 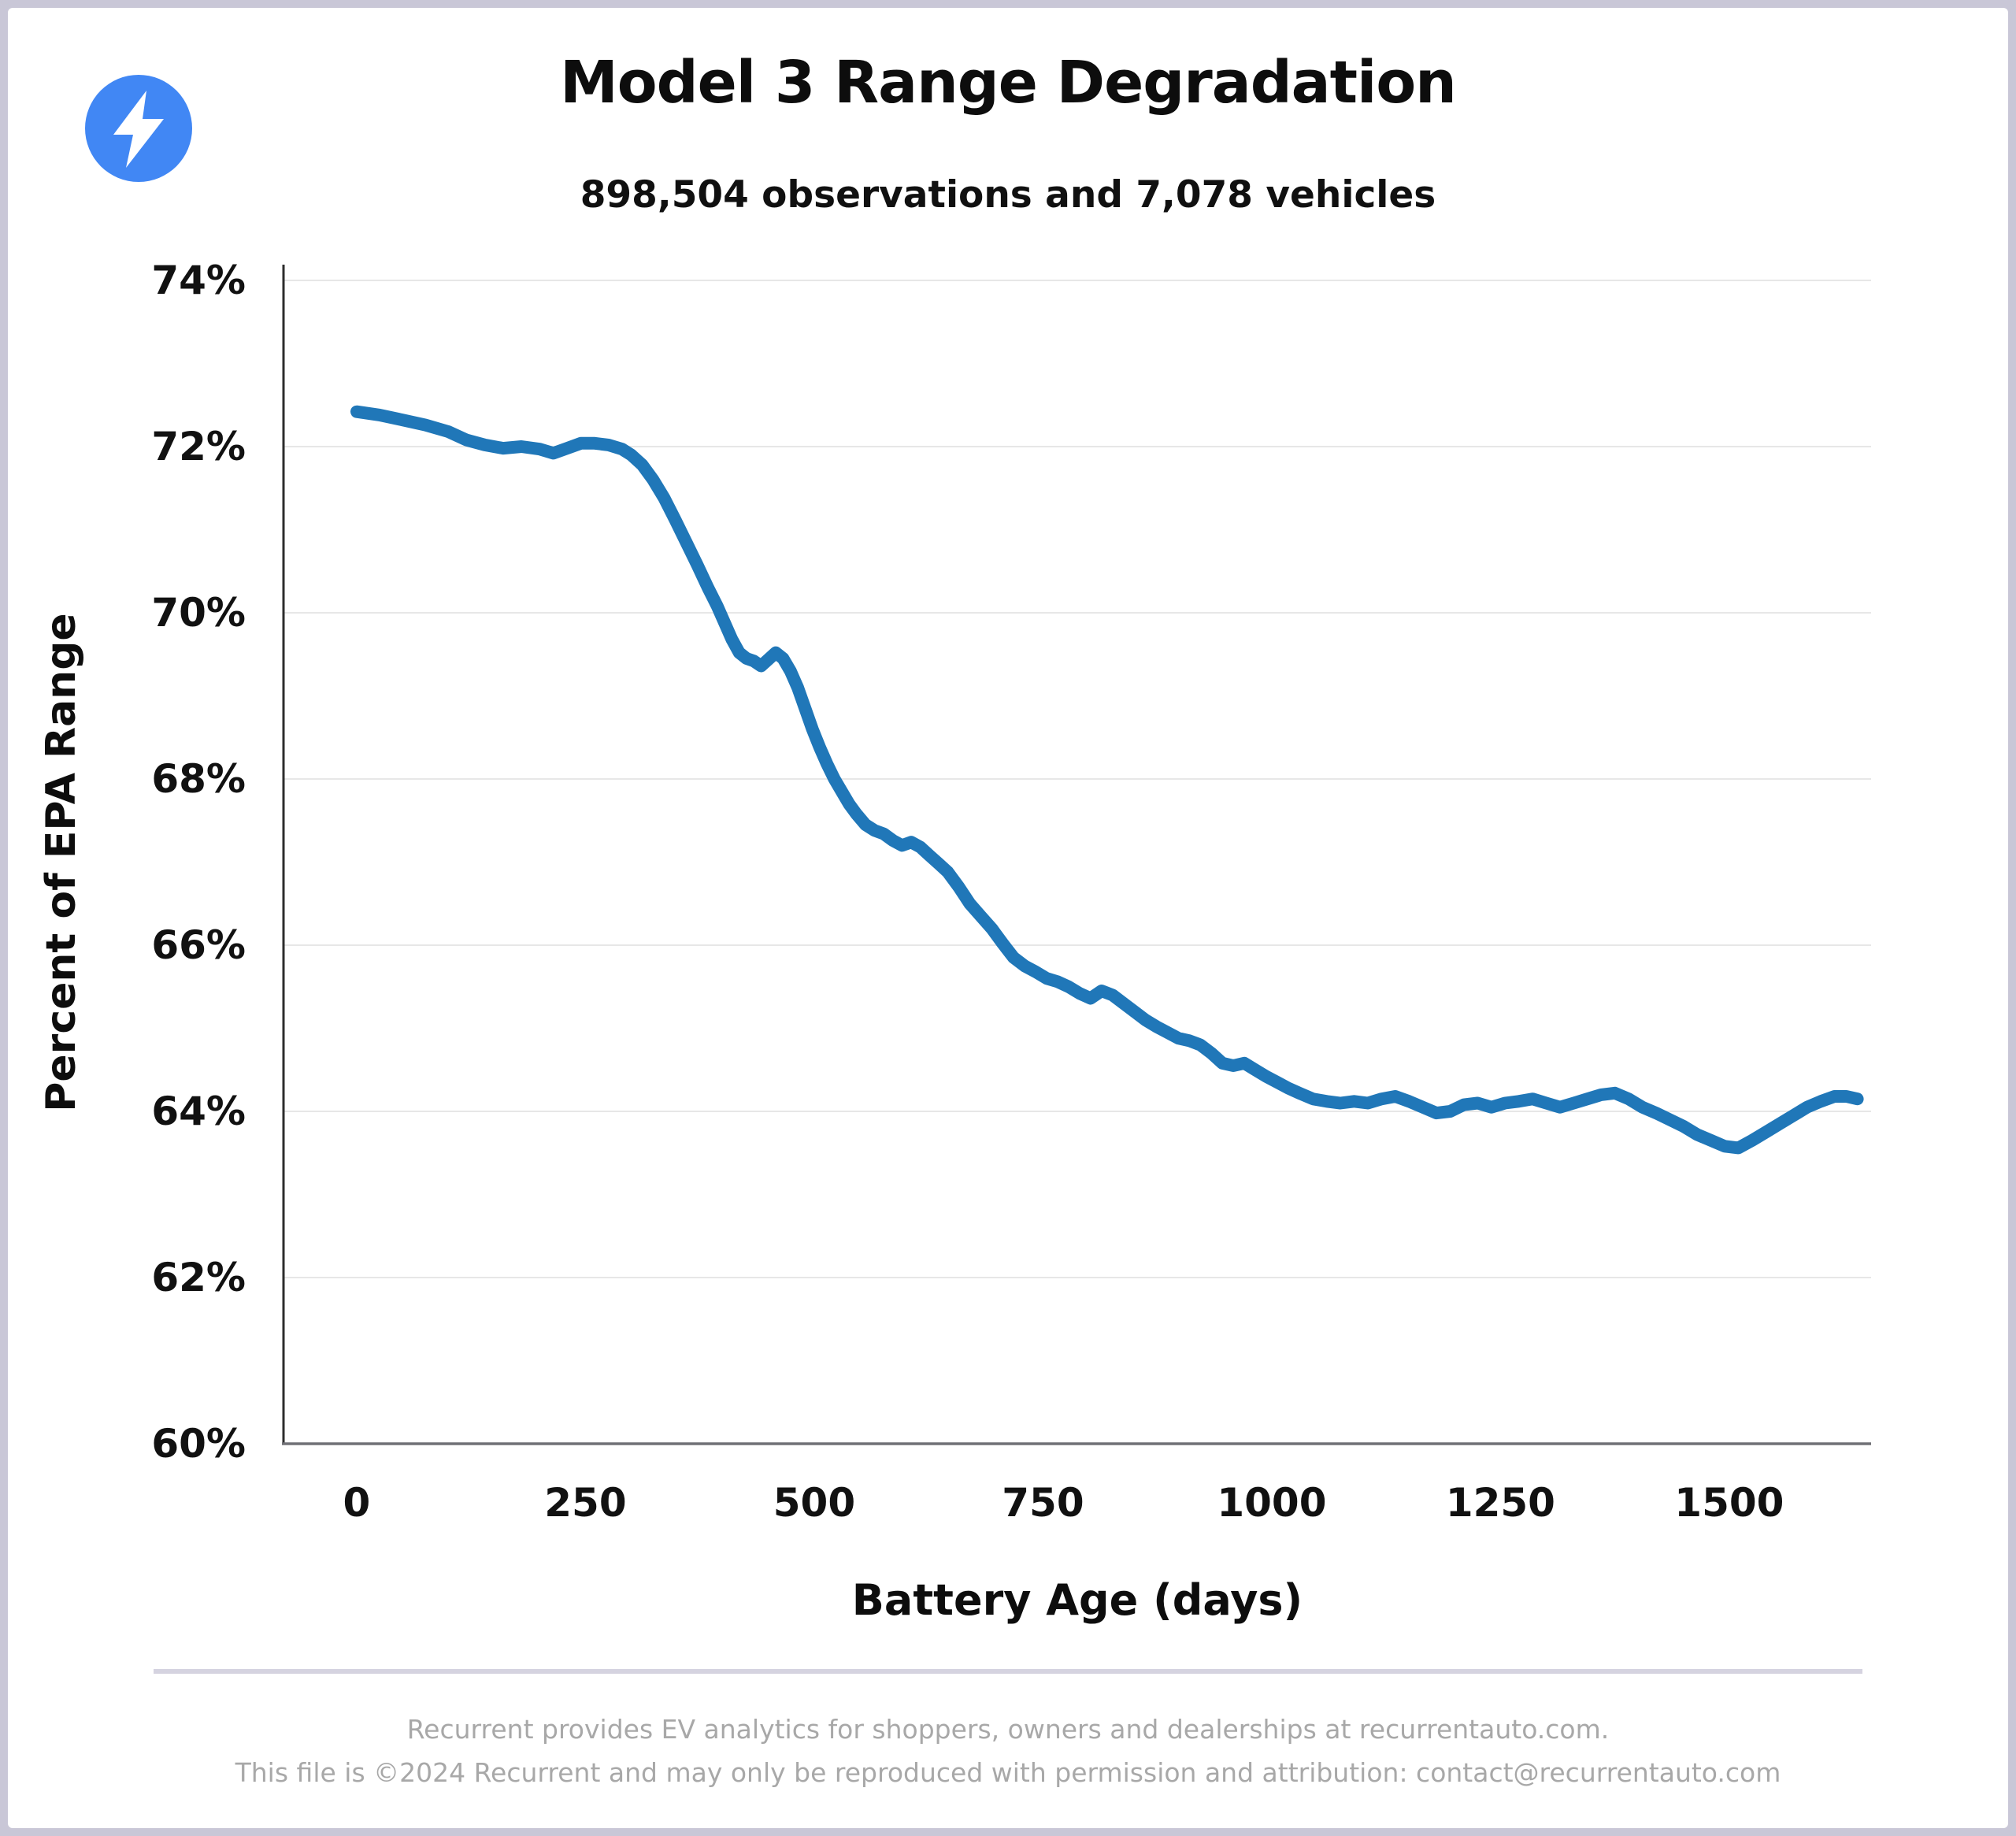 What do you see at coordinates (61, 862) in the screenshot?
I see `y-axis-title: Percent of EPA Range` at bounding box center [61, 862].